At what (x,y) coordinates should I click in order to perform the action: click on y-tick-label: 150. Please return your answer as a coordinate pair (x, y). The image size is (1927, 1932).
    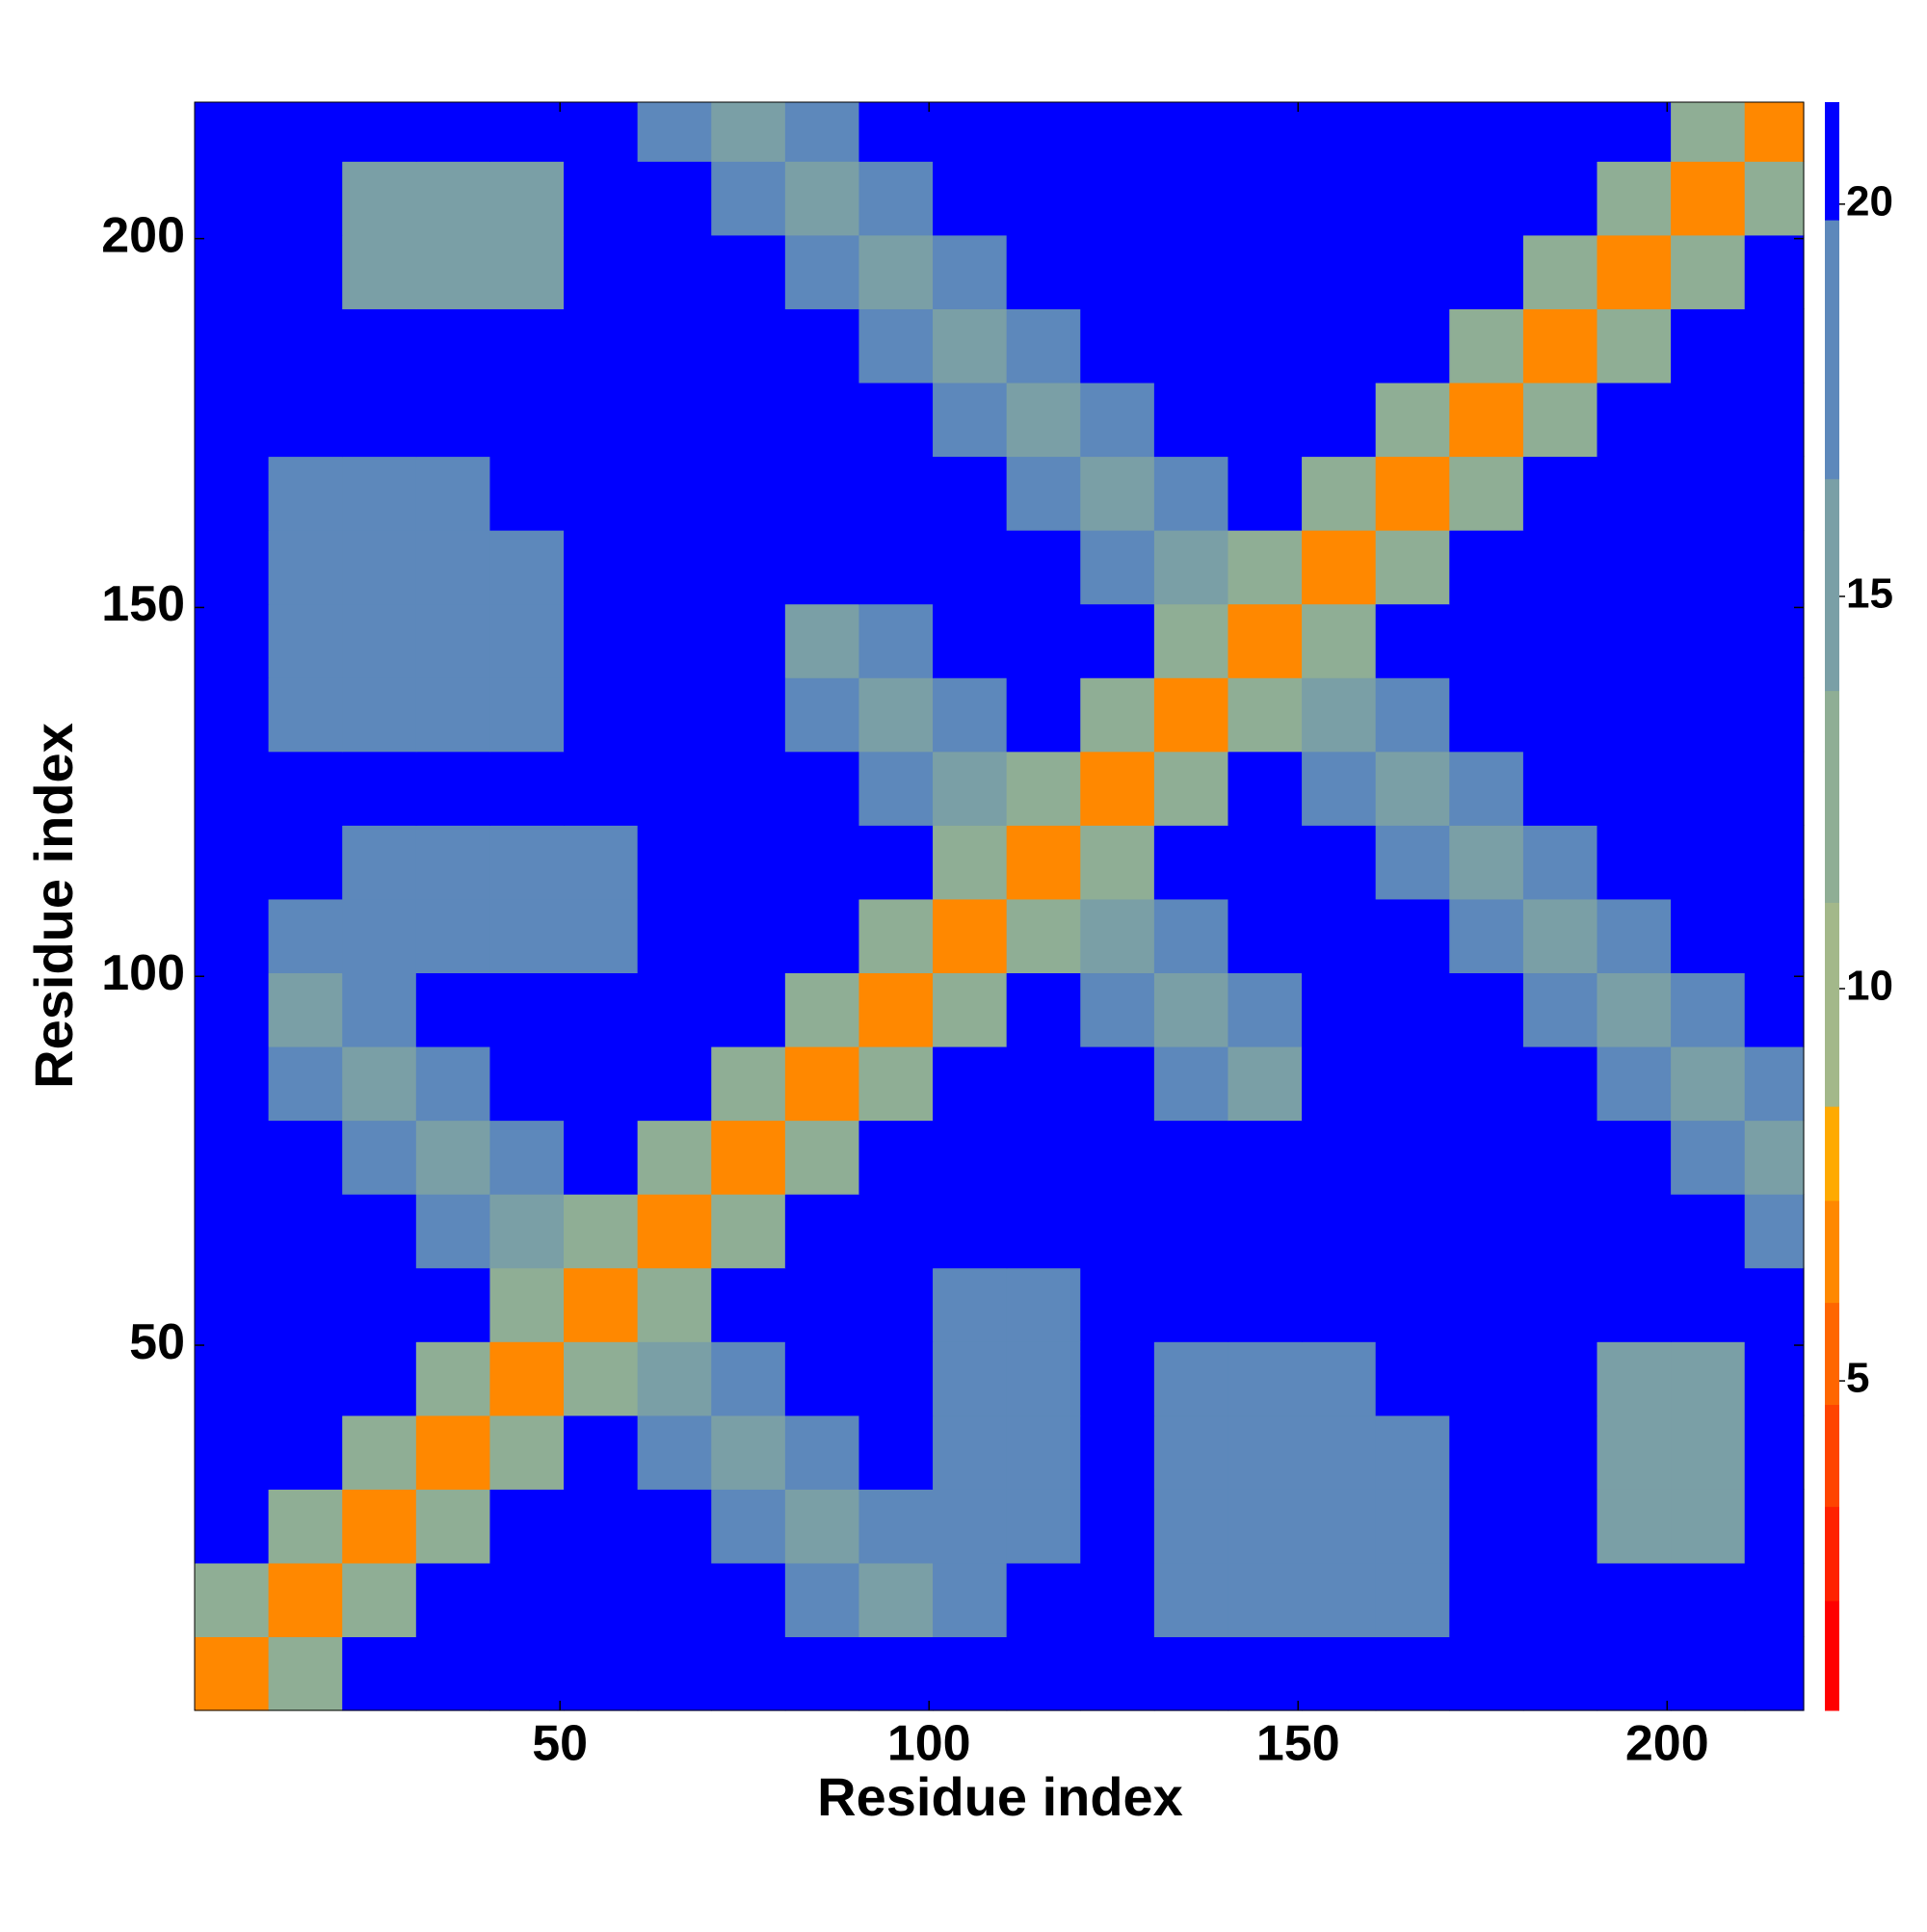
    Looking at the image, I should click on (143, 604).